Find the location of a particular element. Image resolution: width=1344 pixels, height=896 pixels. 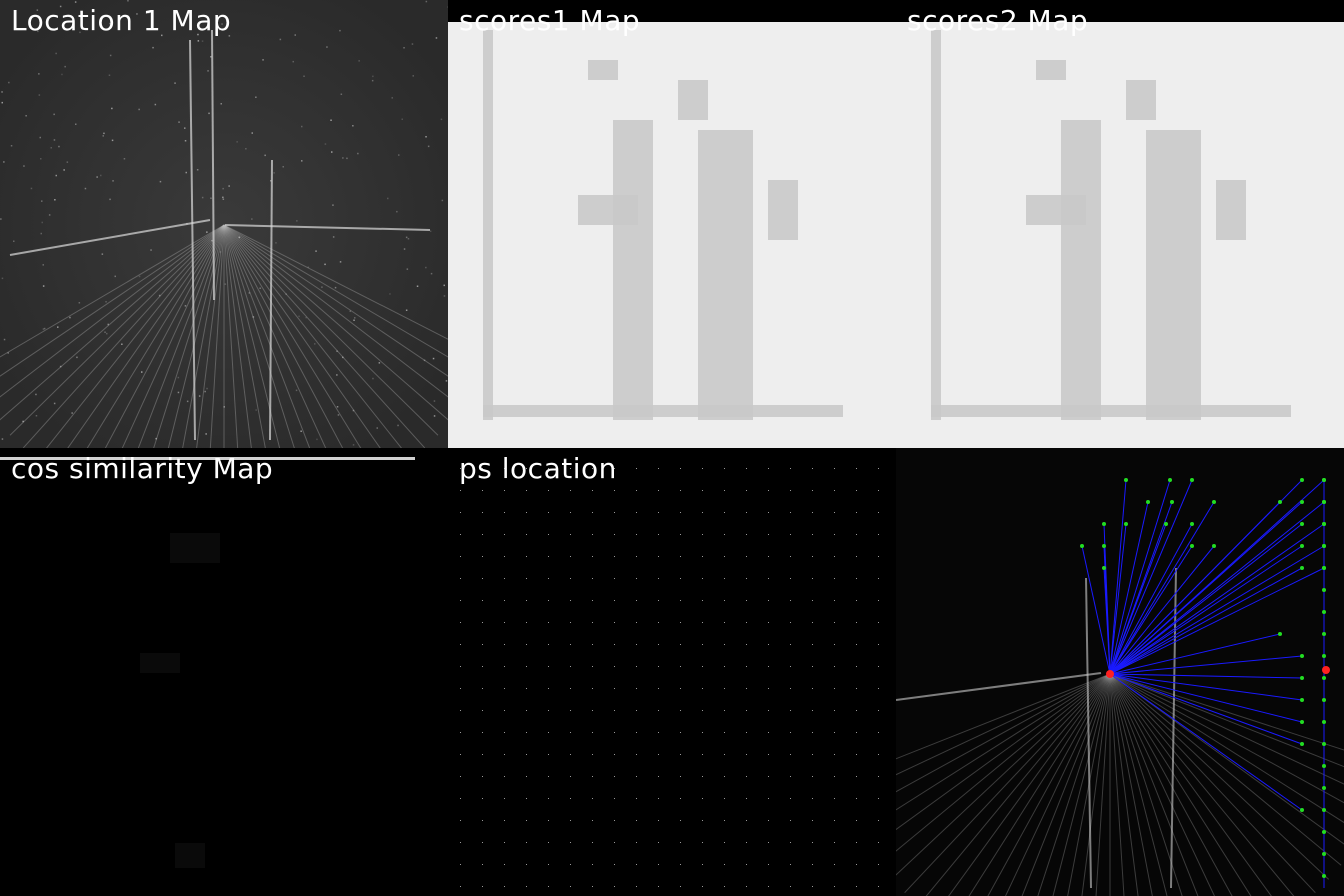

location-map-title: Location 1 Map is located at coordinates (121, 20).